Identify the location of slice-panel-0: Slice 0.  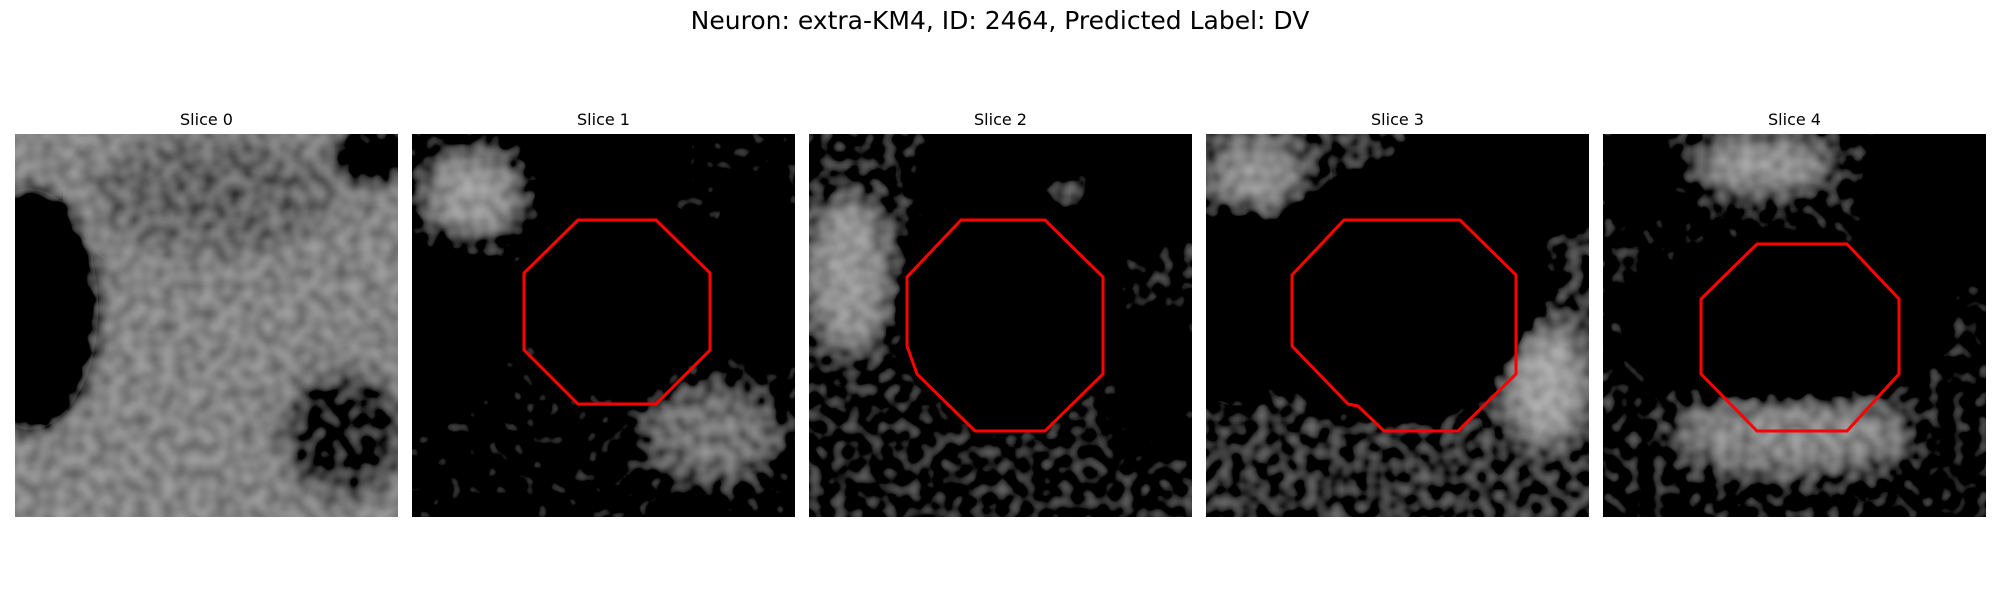
(206, 312).